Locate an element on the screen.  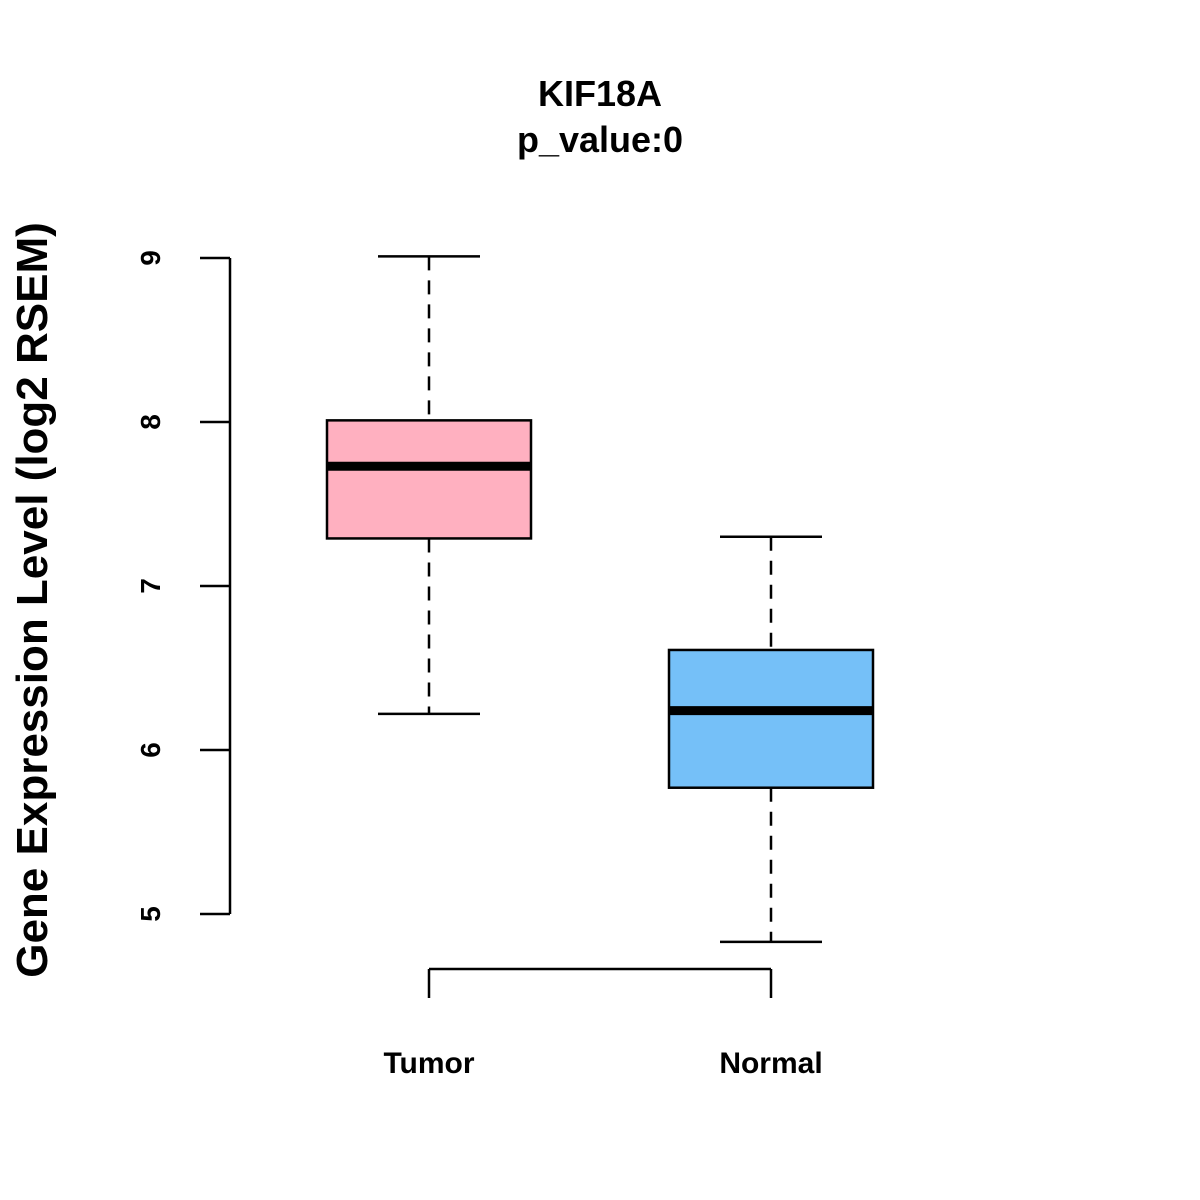
y-tick-label-1: 6 is located at coordinates (150, 750).